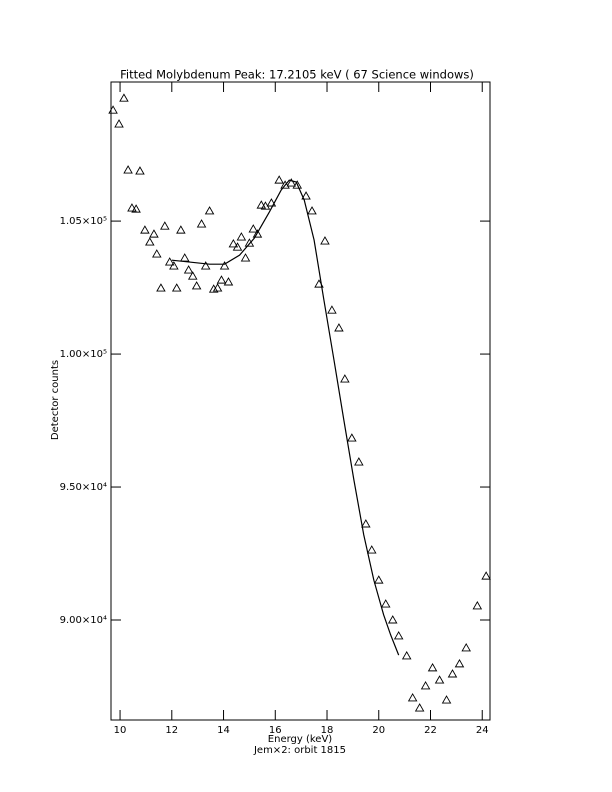 Image resolution: width=612 pixels, height=792 pixels. I want to click on y-tick-label: 1.05×10⁵, so click(83, 221).